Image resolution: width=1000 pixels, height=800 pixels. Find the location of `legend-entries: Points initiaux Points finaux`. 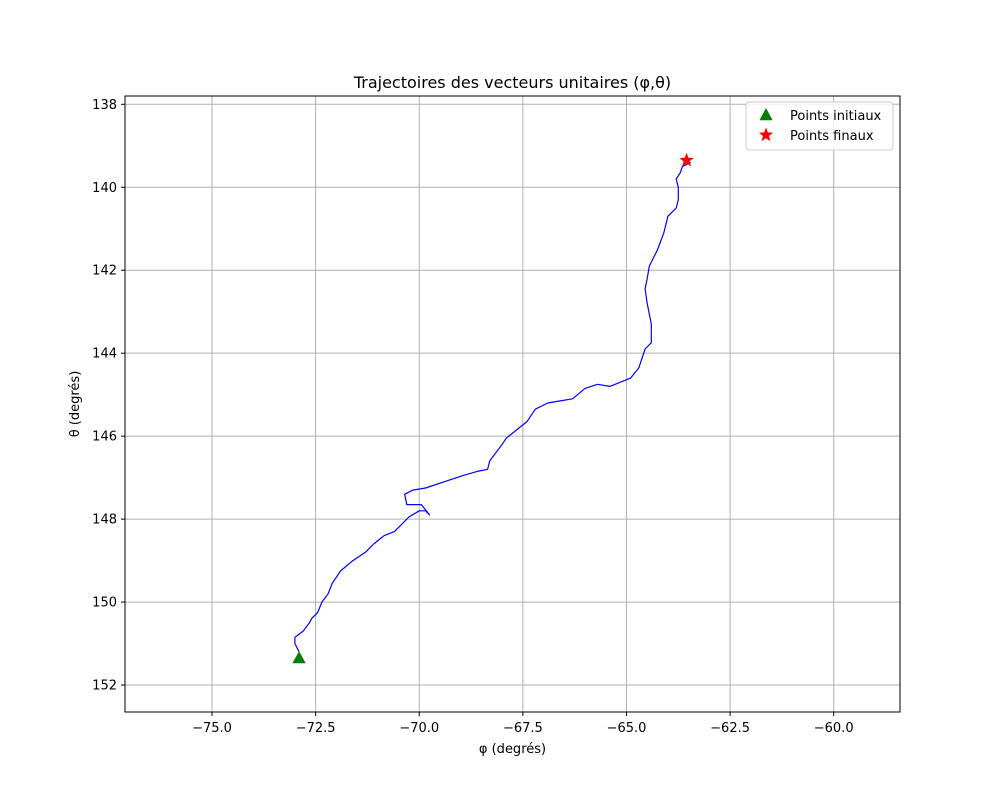

legend-entries: Points initiaux Points finaux is located at coordinates (820, 126).